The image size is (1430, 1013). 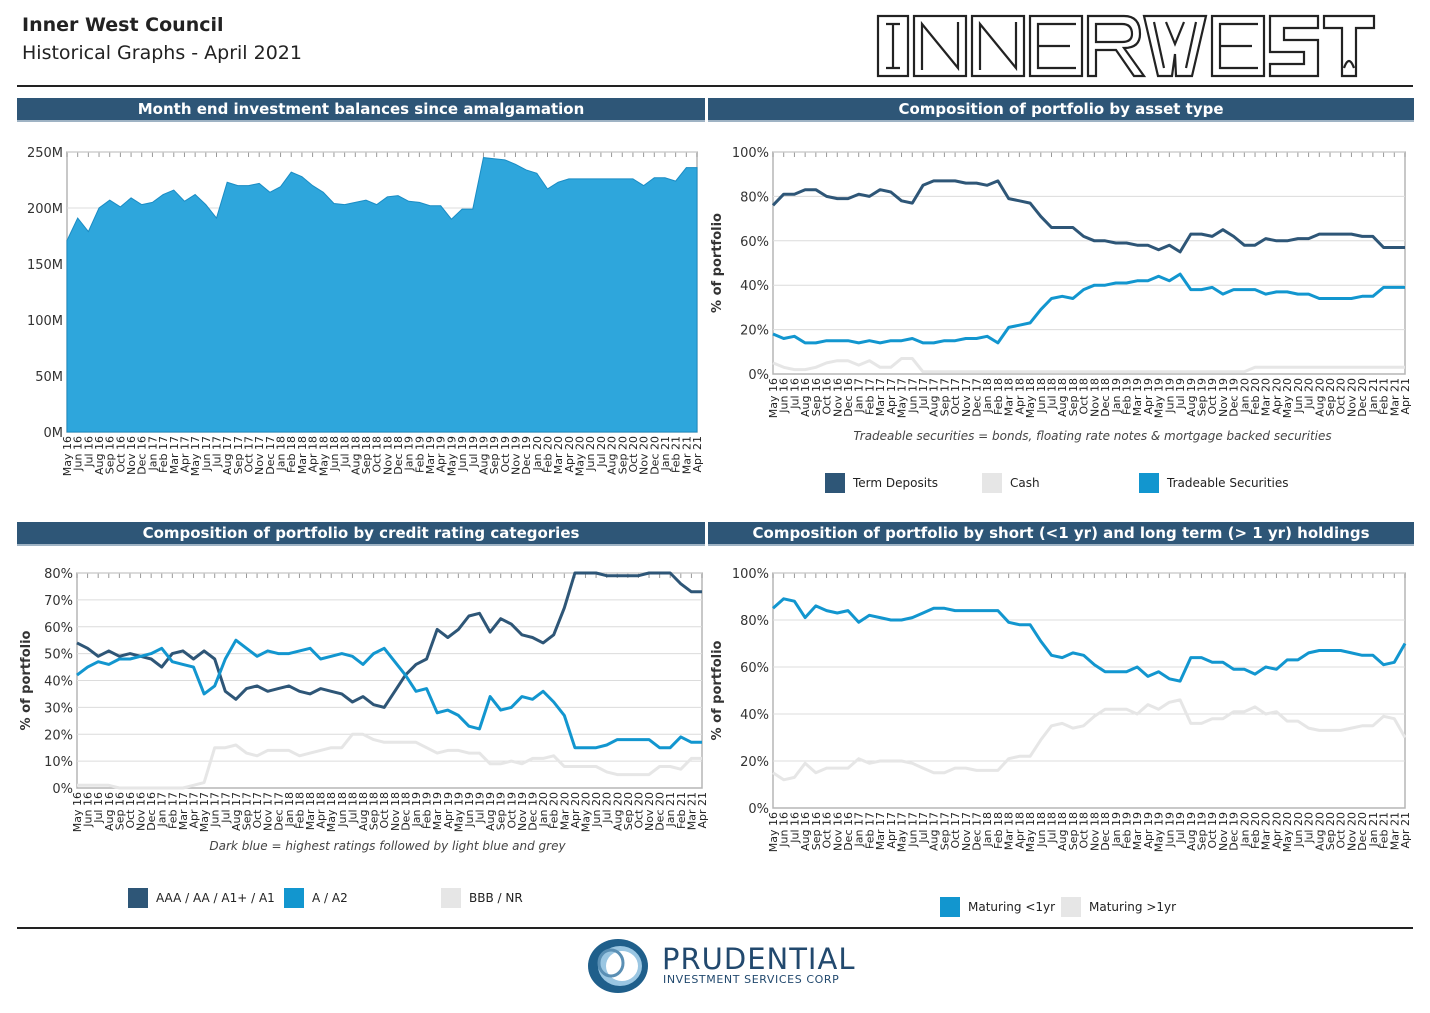 I want to click on x-tick-label: May 20, so click(x=1287, y=398).